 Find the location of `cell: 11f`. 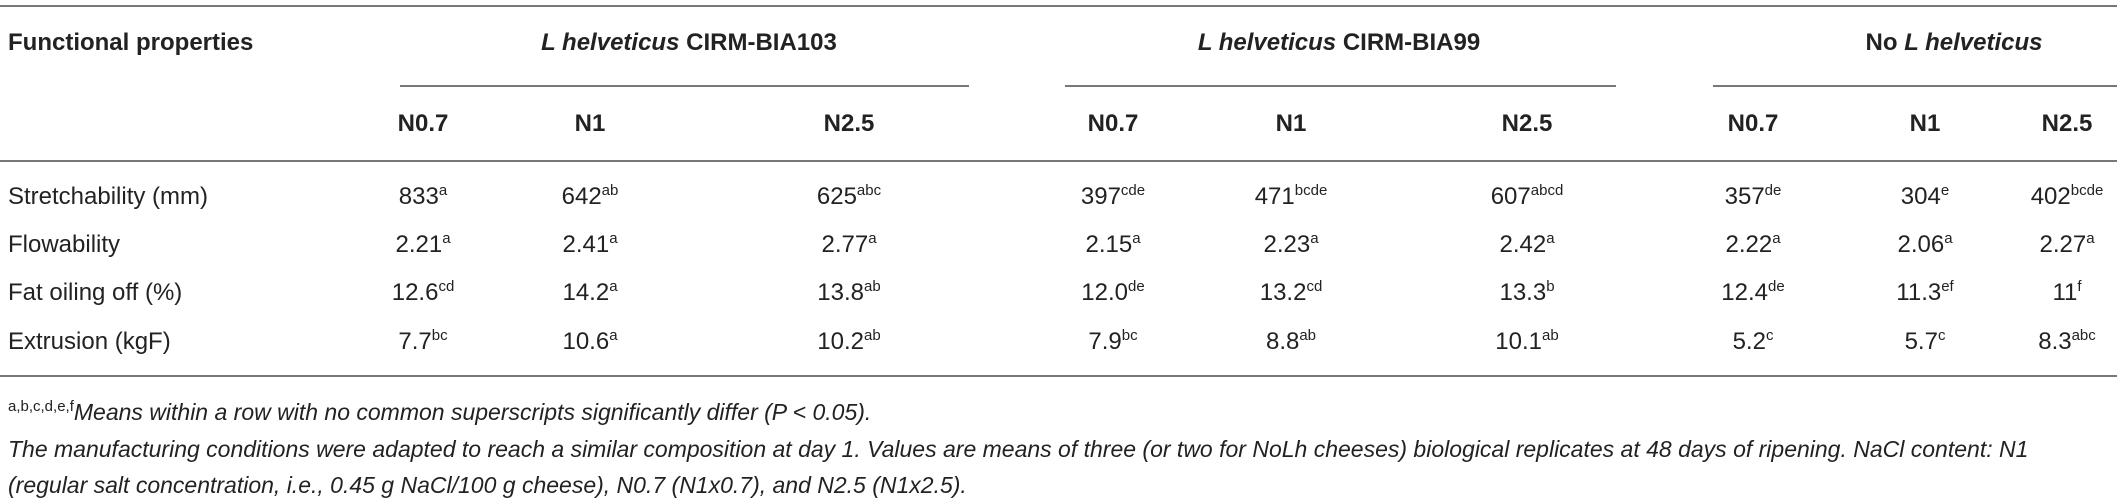

cell: 11f is located at coordinates (2066, 293).